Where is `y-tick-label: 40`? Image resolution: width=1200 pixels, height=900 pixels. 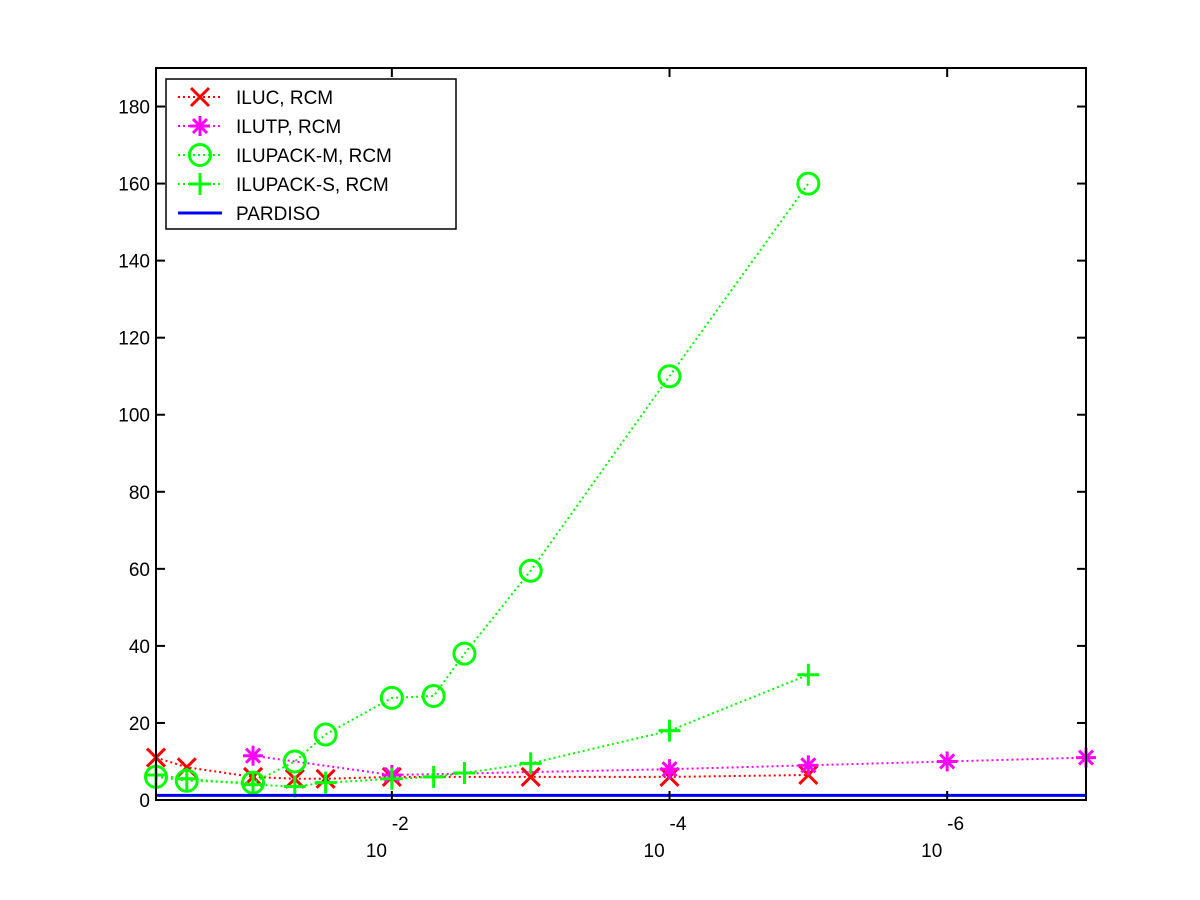 y-tick-label: 40 is located at coordinates (139, 647).